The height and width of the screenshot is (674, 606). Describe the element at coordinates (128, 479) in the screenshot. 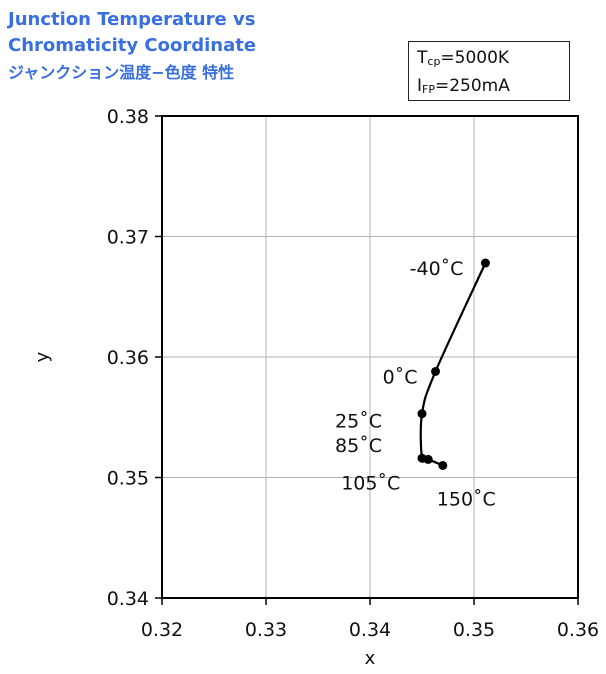

I see `y-tick-label: 0.35` at that location.